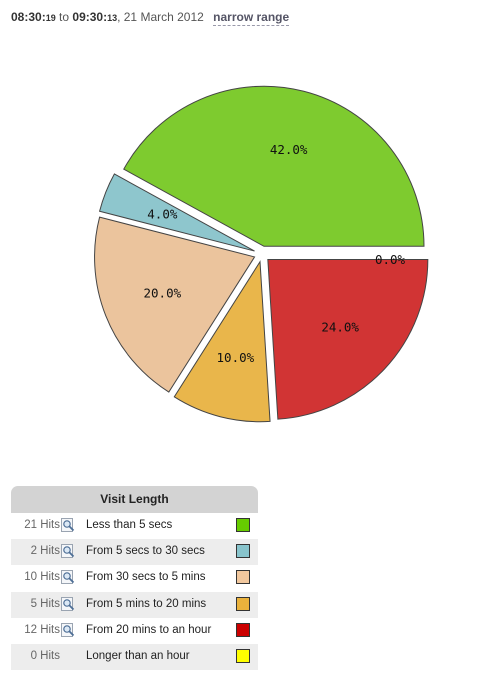 This screenshot has width=481, height=674. What do you see at coordinates (390, 259) in the screenshot?
I see `pie-label-longer-than-an-hour: 0.0%` at bounding box center [390, 259].